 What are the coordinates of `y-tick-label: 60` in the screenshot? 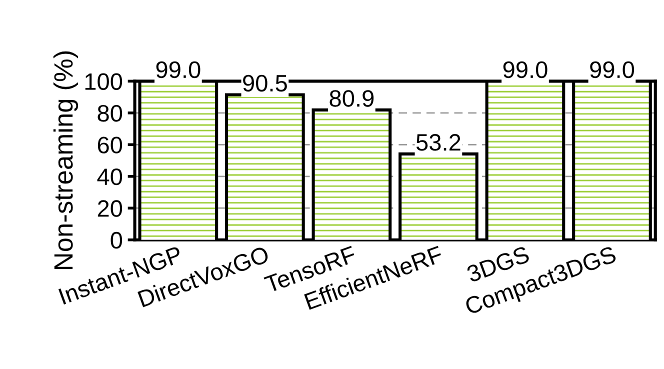 It's located at (110, 145).